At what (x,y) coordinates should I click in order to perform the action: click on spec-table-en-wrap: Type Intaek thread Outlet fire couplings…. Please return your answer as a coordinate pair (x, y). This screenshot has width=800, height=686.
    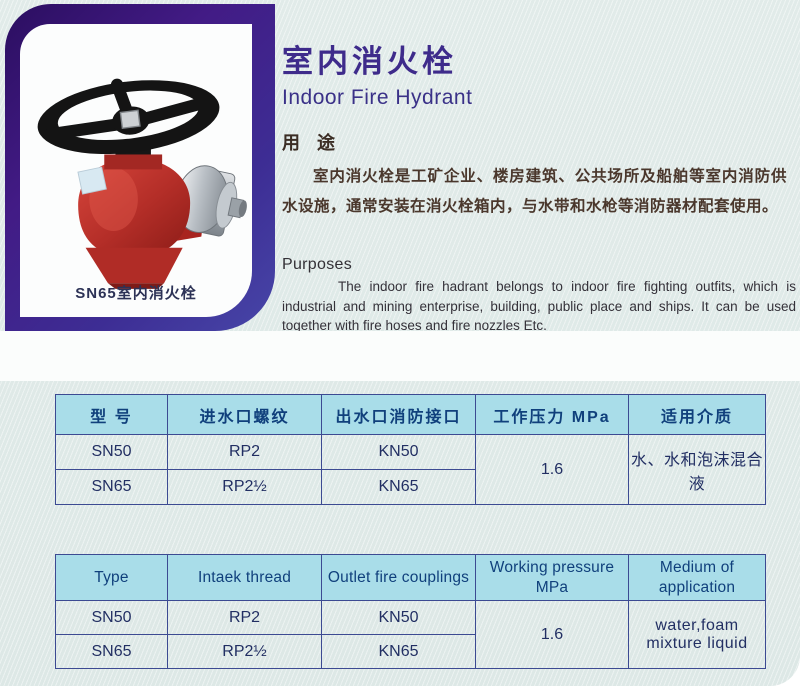
    Looking at the image, I should click on (410, 611).